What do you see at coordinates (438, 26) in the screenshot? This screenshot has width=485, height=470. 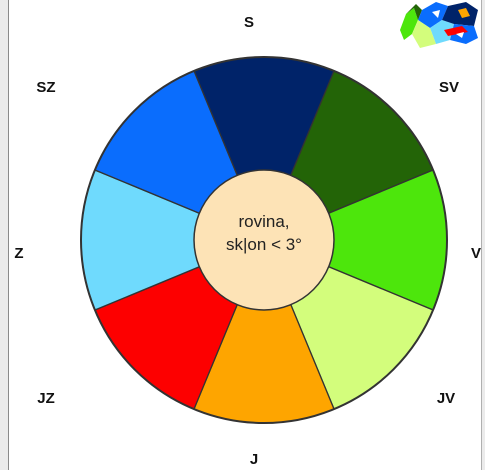 I see `aspect-map-thumbnail-icon` at bounding box center [438, 26].